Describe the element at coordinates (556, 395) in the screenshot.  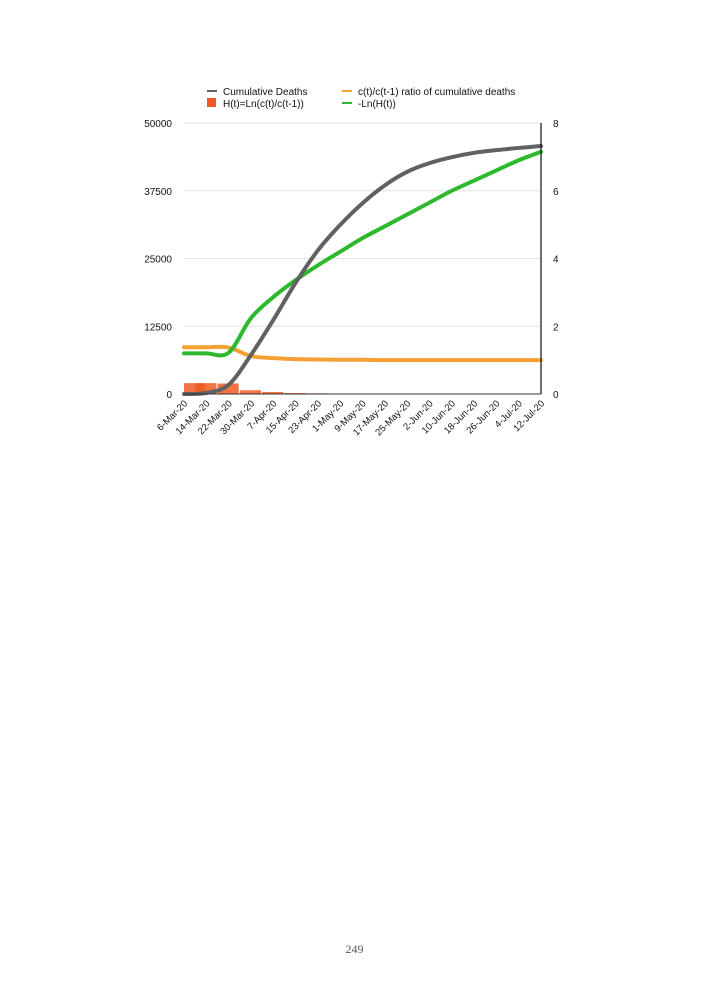
I see `right-tick-label: 0` at that location.